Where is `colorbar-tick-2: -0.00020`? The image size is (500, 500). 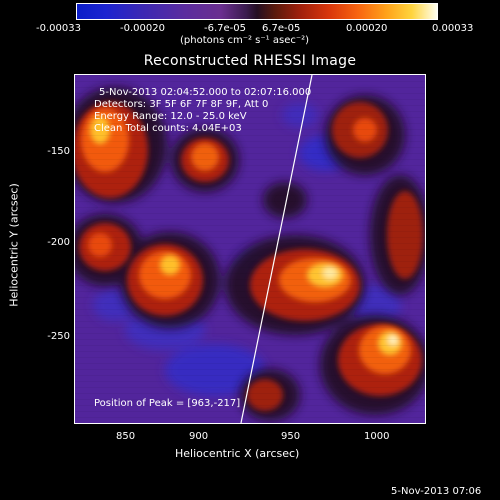 colorbar-tick-2: -0.00020 is located at coordinates (142, 28).